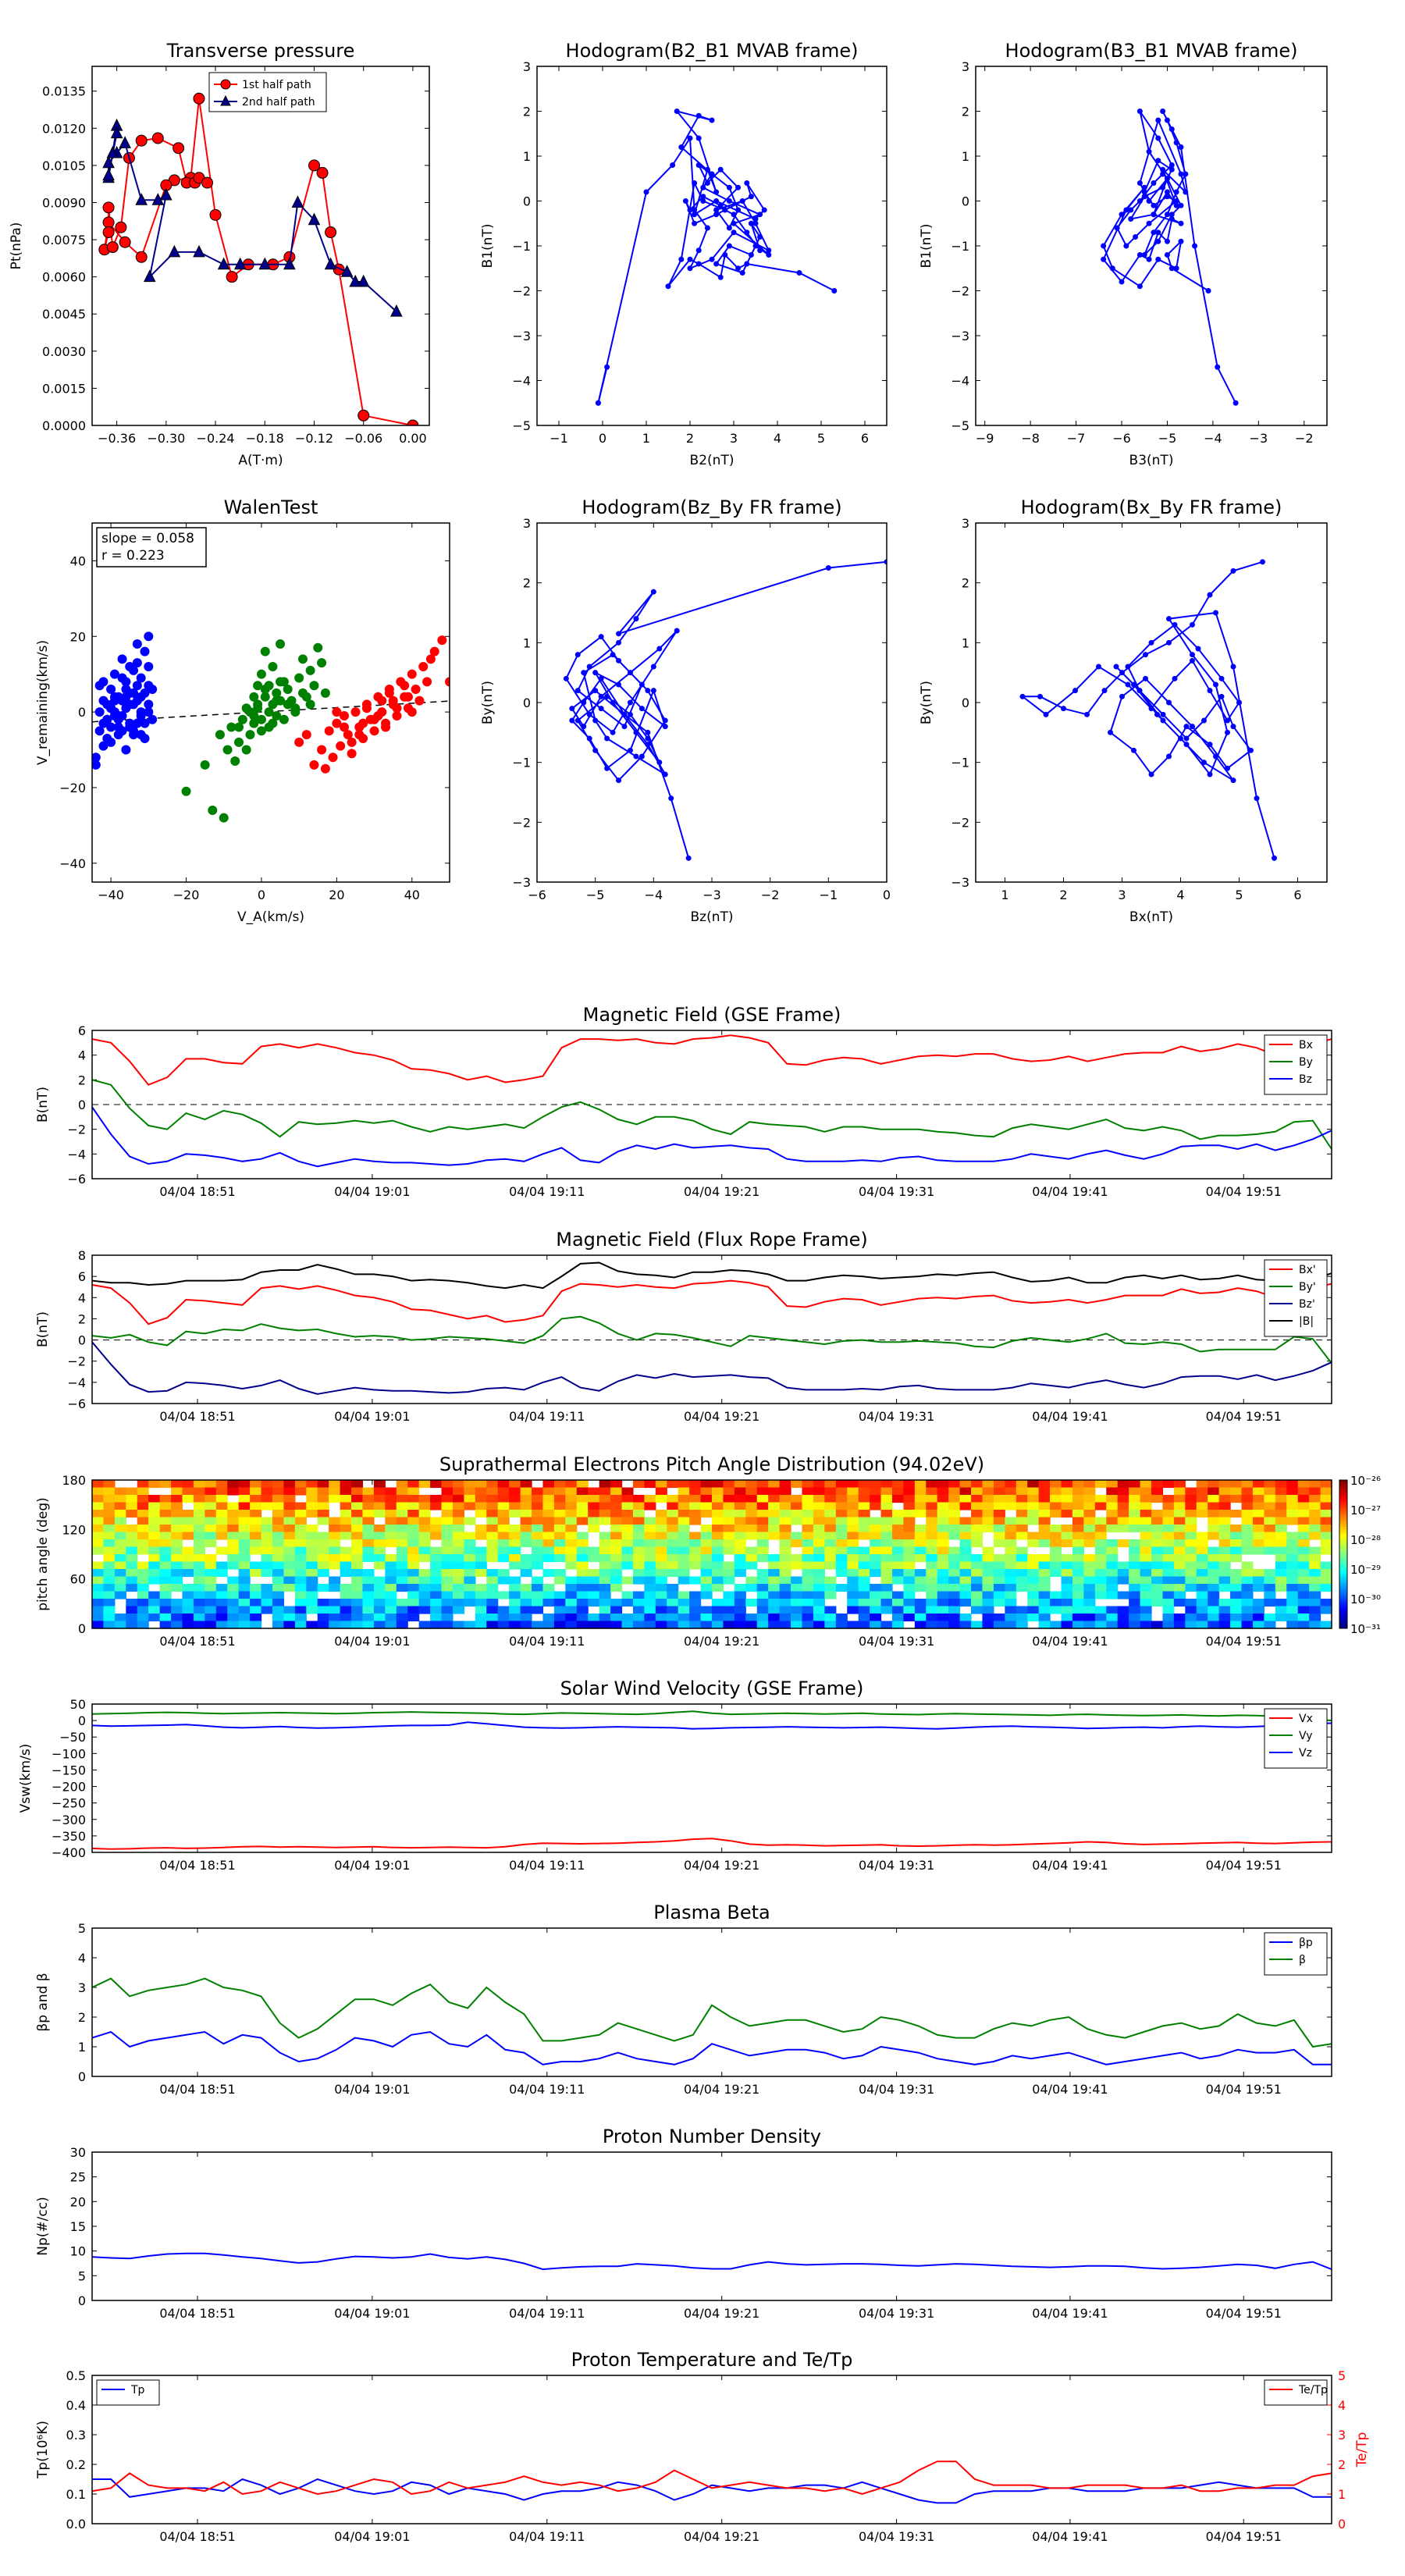  I want to click on np-axes-frame, so click(712, 2226).